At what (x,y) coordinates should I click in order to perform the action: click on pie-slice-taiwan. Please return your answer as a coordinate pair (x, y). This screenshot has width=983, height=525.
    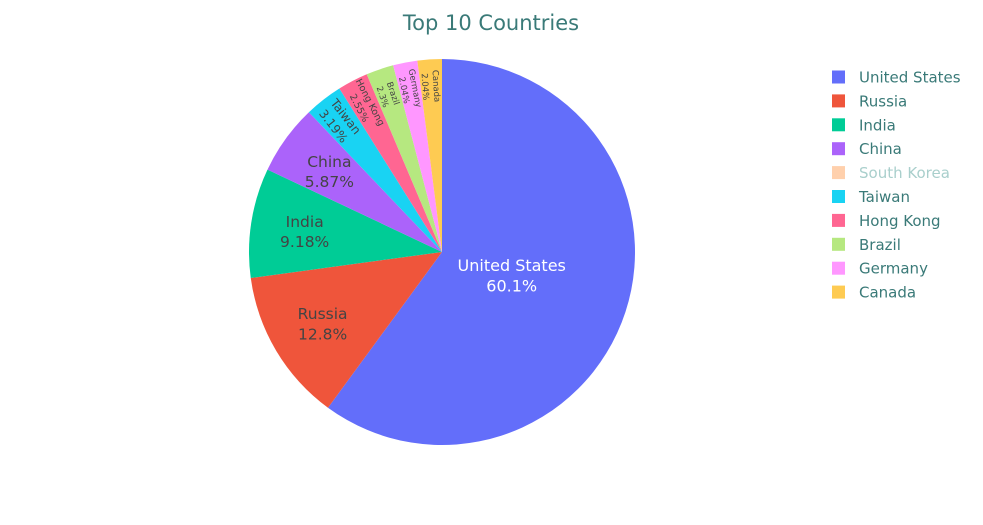
    Looking at the image, I should click on (375, 170).